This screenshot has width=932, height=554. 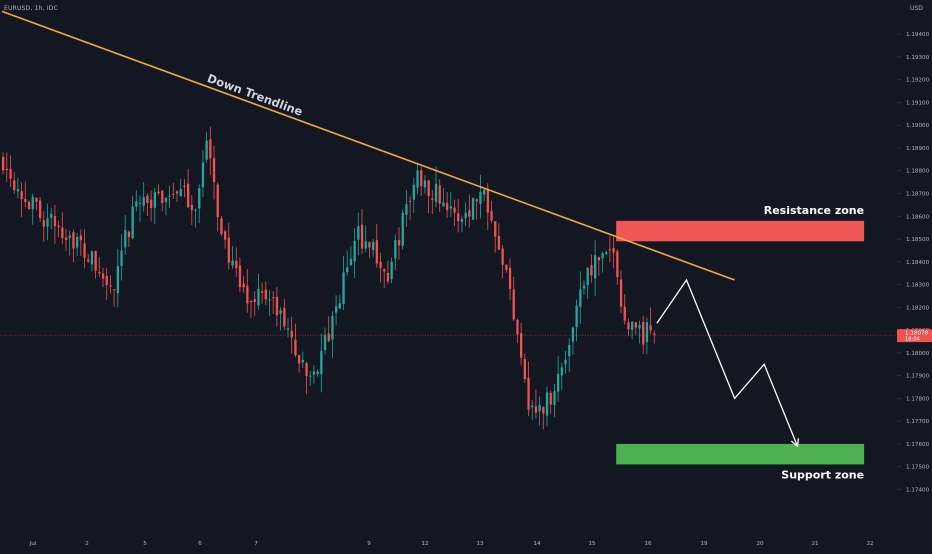 What do you see at coordinates (918, 377) in the screenshot?
I see `y-tick-label: 1.17900` at bounding box center [918, 377].